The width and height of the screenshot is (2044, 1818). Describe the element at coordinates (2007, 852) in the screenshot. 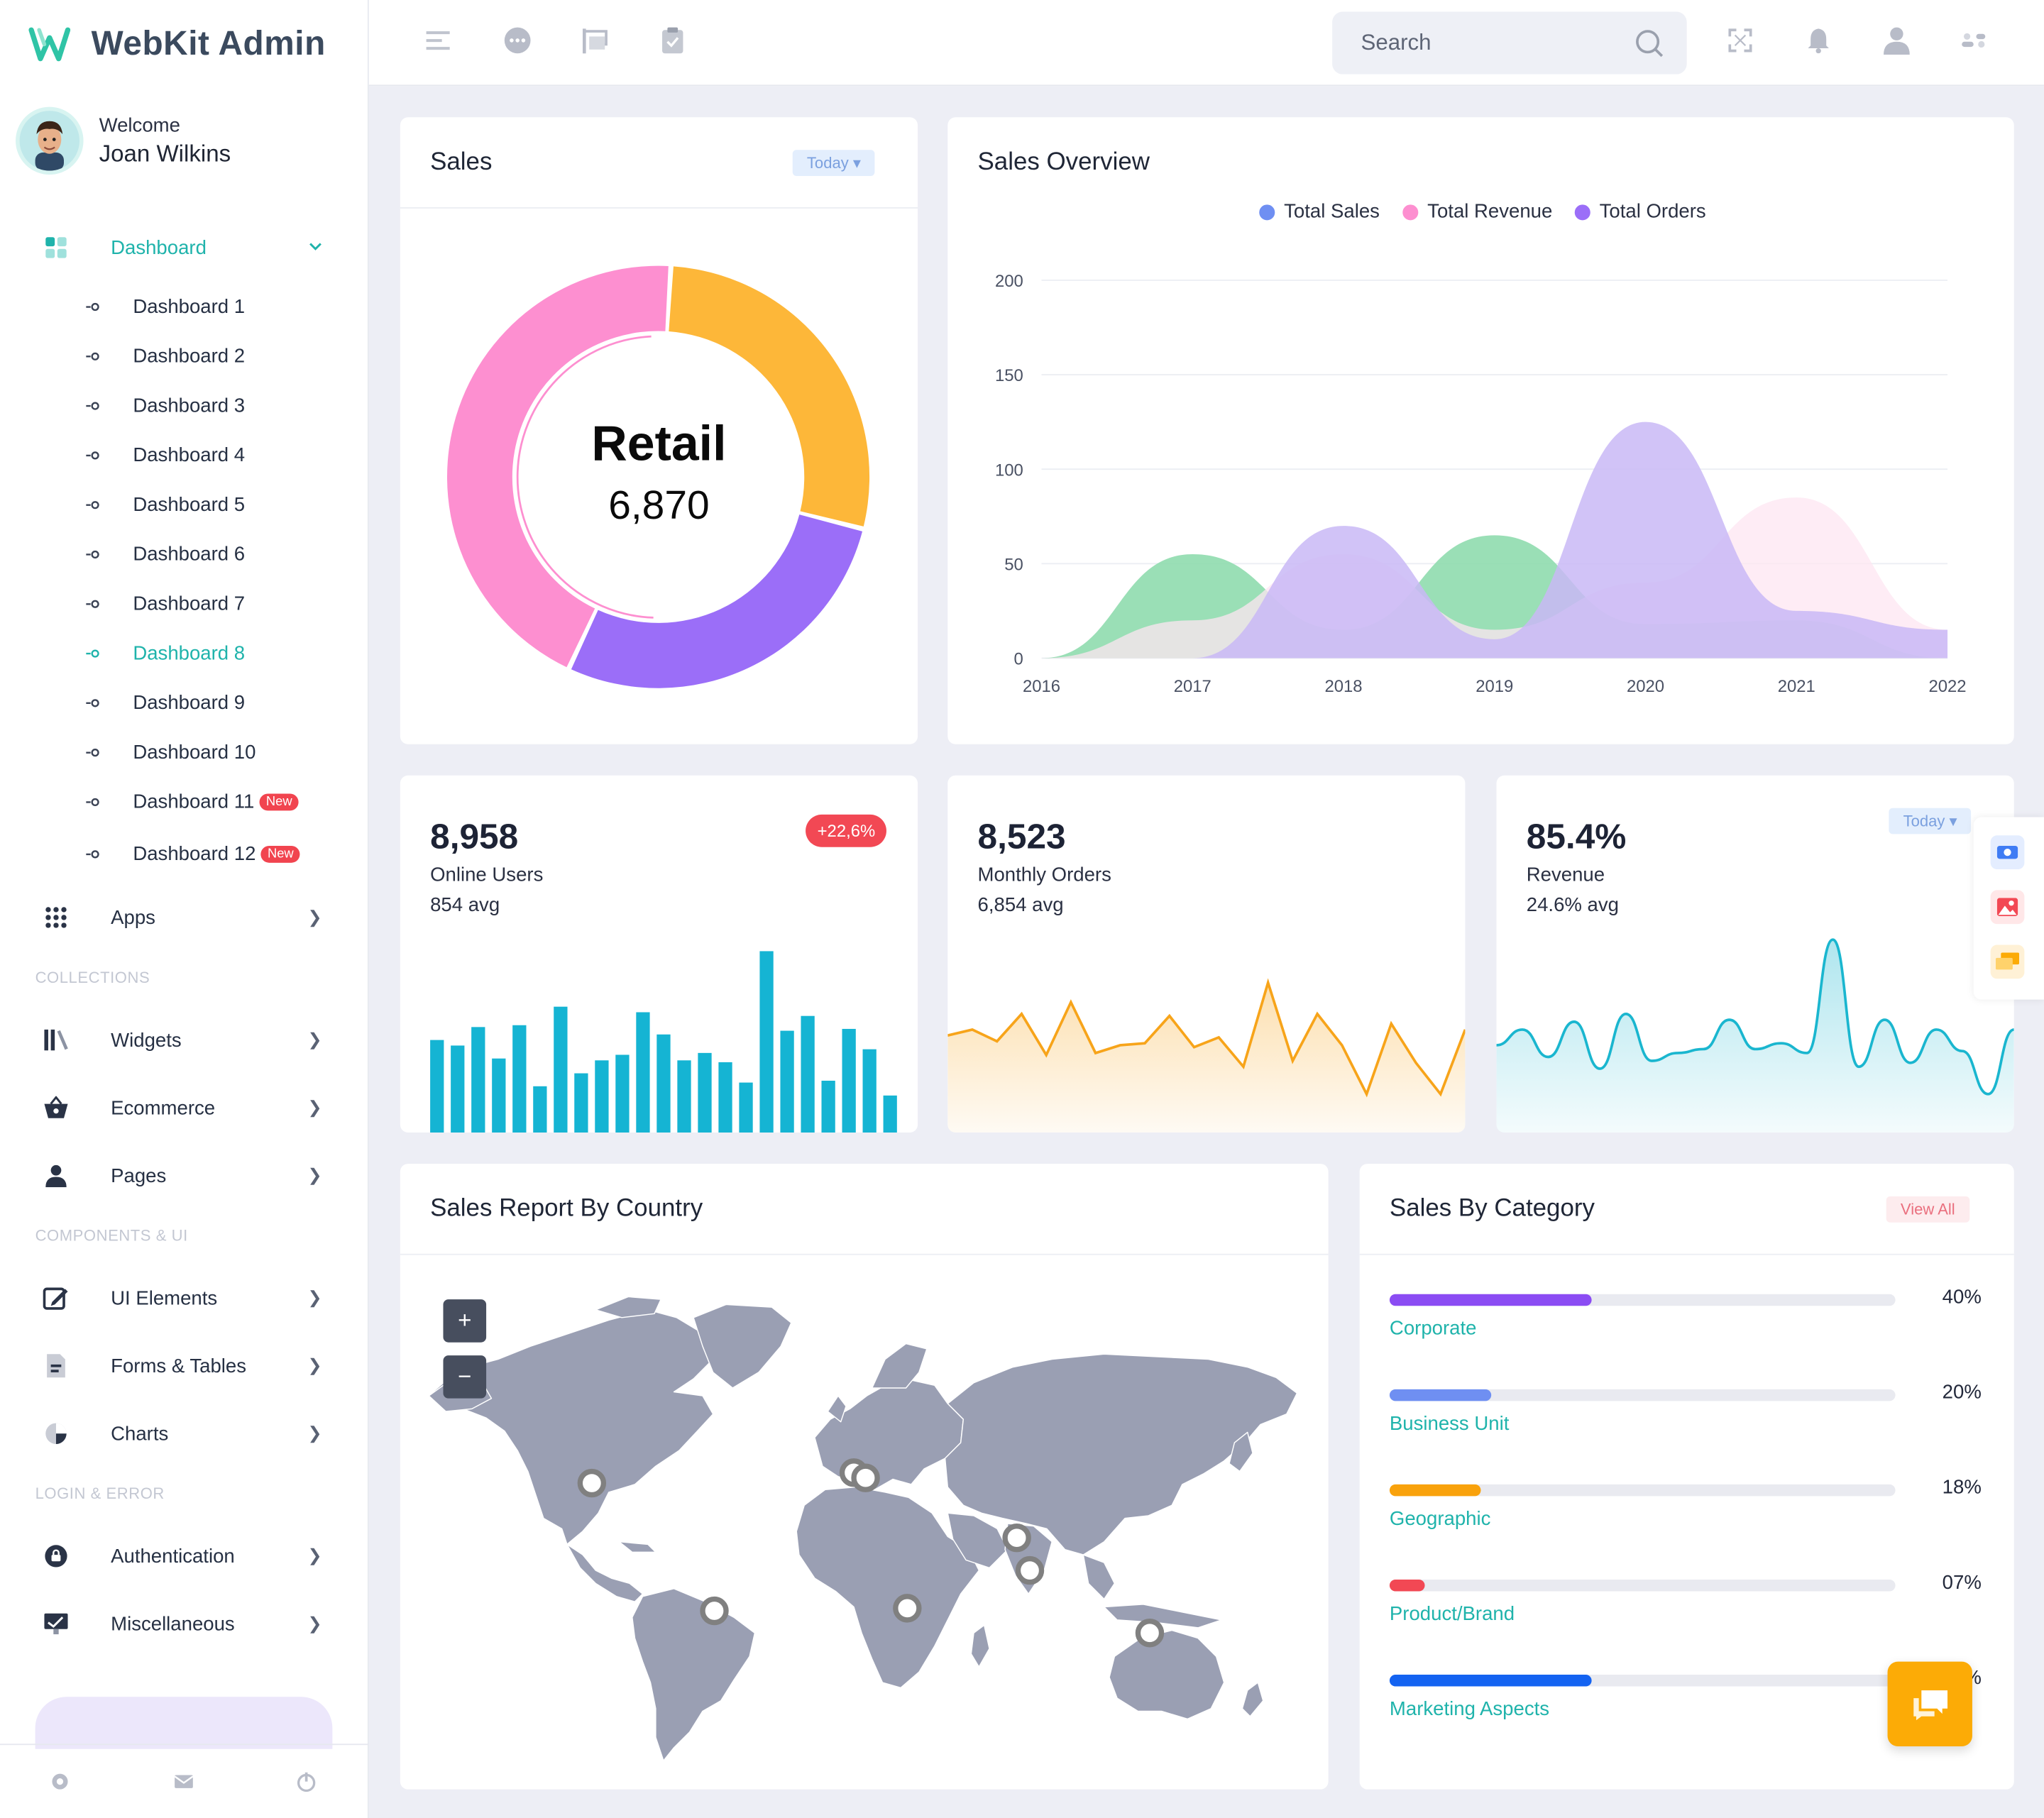

I see `camera-icon` at that location.